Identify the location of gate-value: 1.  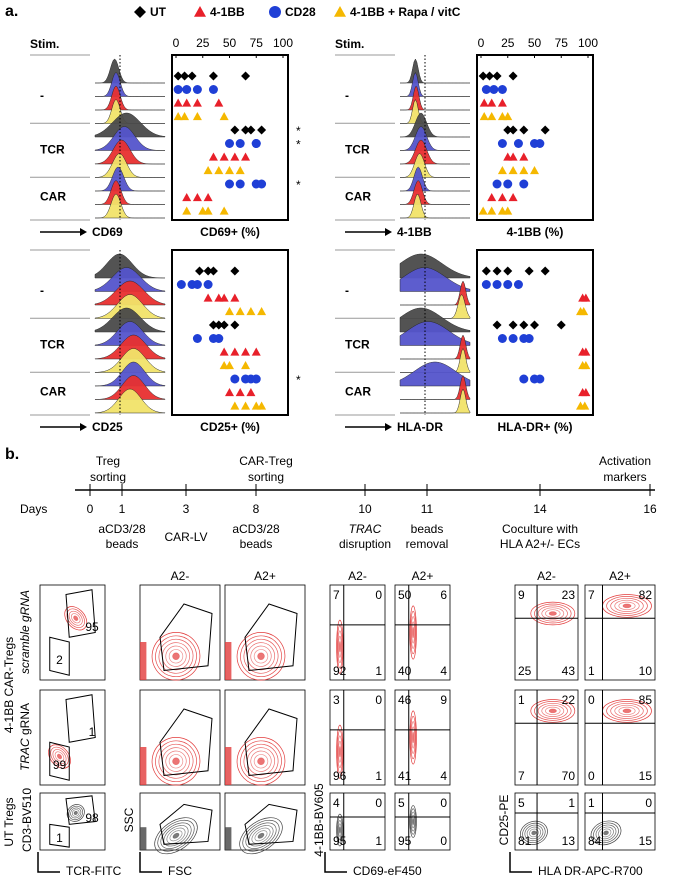
(59, 838).